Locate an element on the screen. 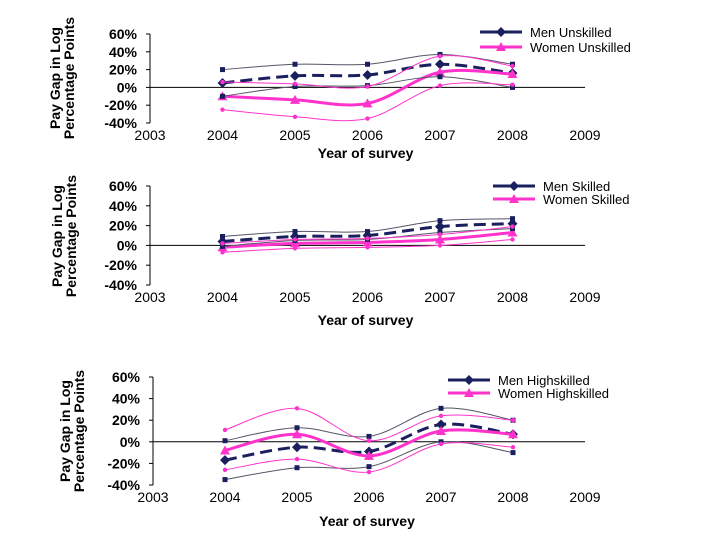  series-women-unskilled is located at coordinates (367, 87).